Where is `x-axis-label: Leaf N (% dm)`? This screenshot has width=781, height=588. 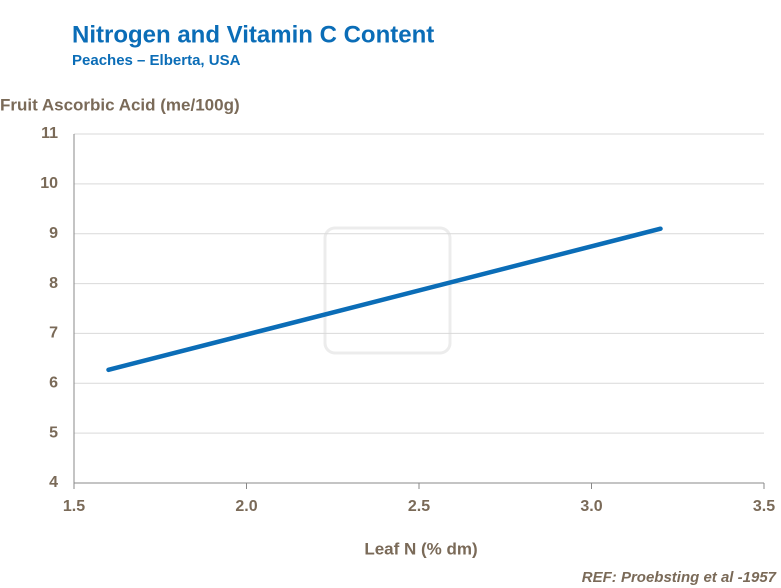 x-axis-label: Leaf N (% dm) is located at coordinates (420, 548).